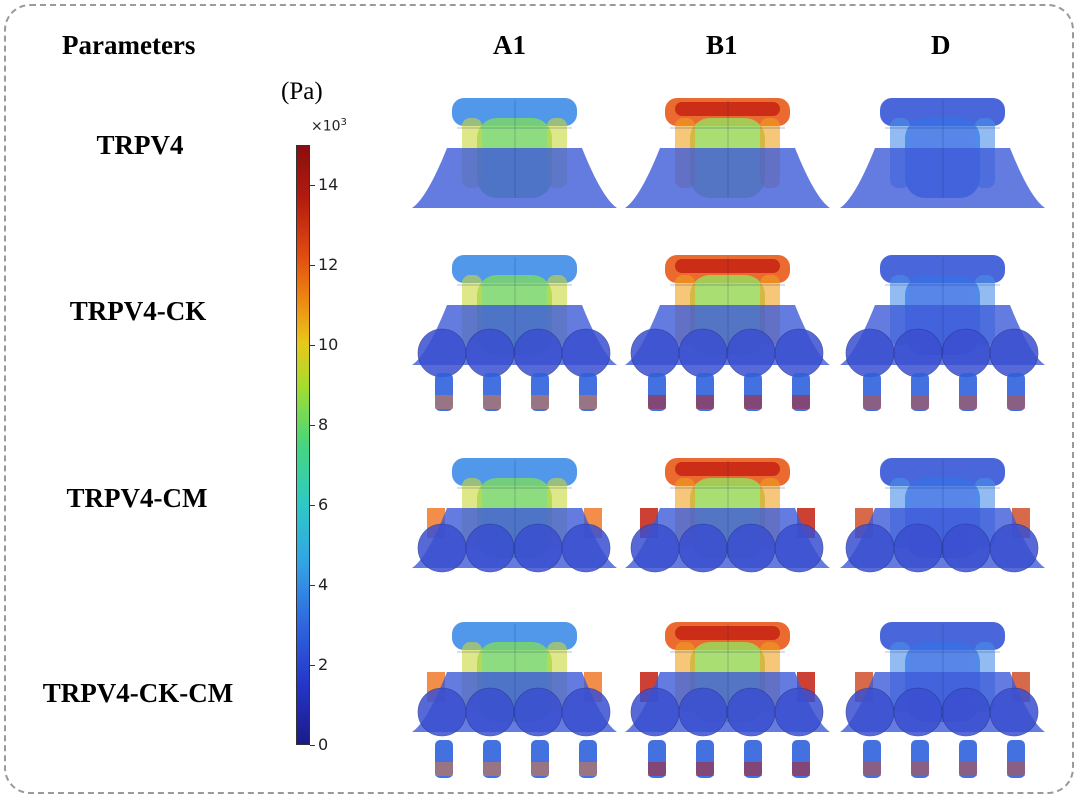 Image resolution: width=1080 pixels, height=800 pixels. What do you see at coordinates (138, 693) in the screenshot?
I see `row-label-trpv4-ck-cm: TRPV4-CK-CM` at bounding box center [138, 693].